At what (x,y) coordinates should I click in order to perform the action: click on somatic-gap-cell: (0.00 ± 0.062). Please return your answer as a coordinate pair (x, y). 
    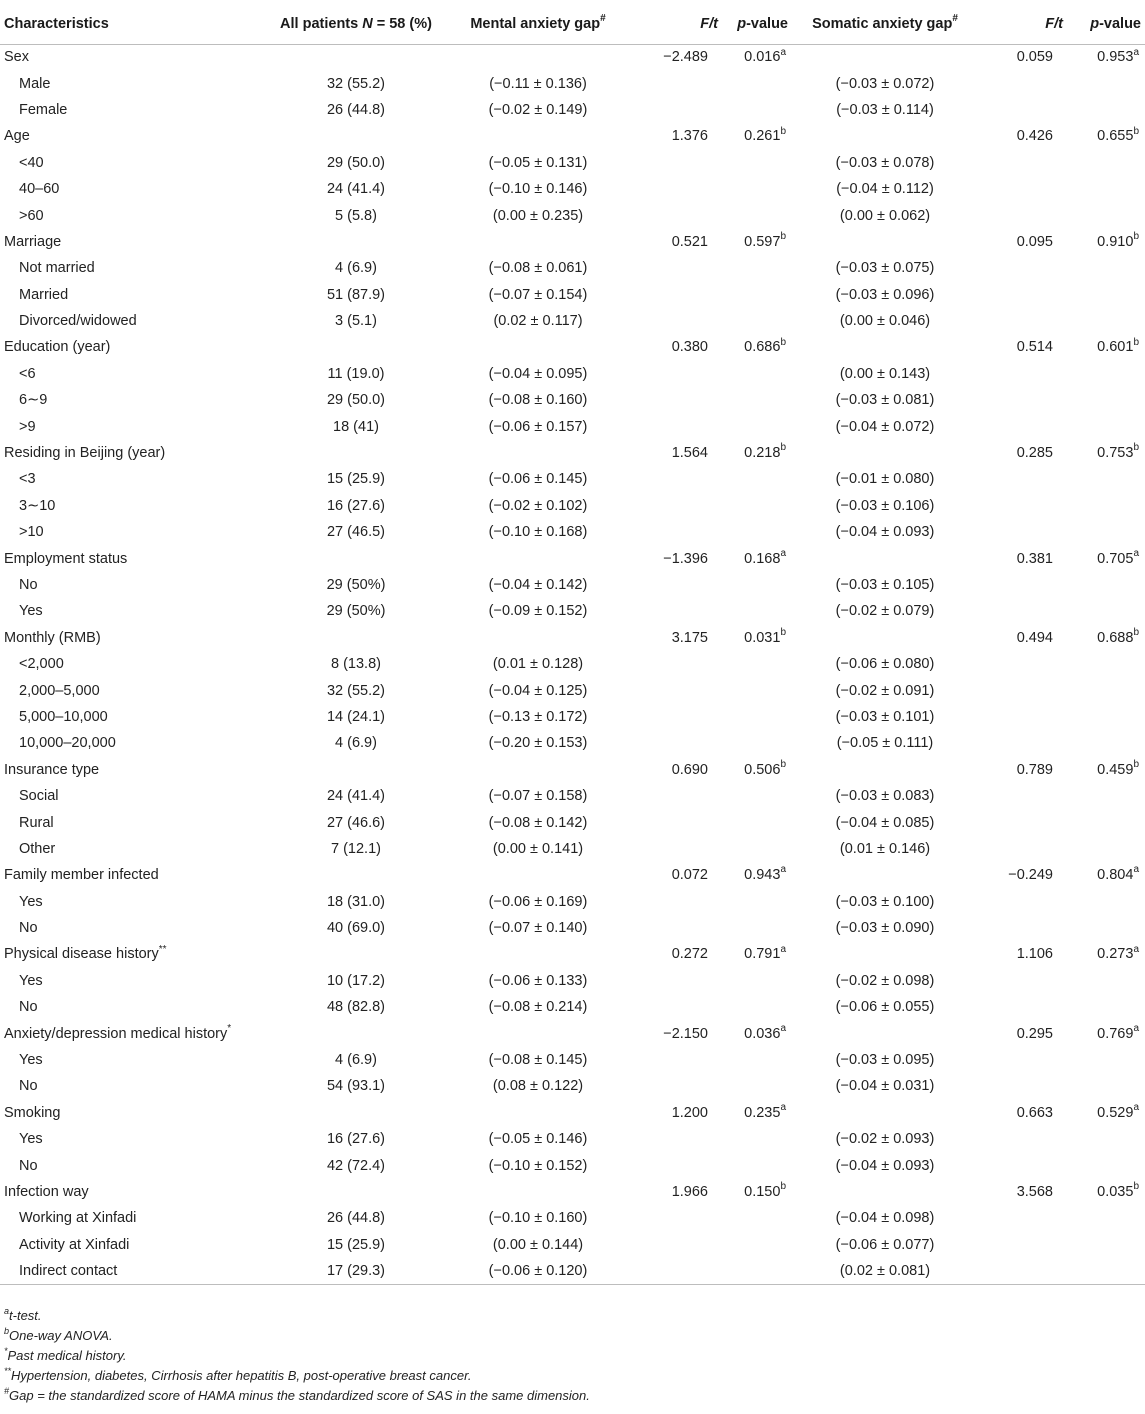
    Looking at the image, I should click on (885, 215).